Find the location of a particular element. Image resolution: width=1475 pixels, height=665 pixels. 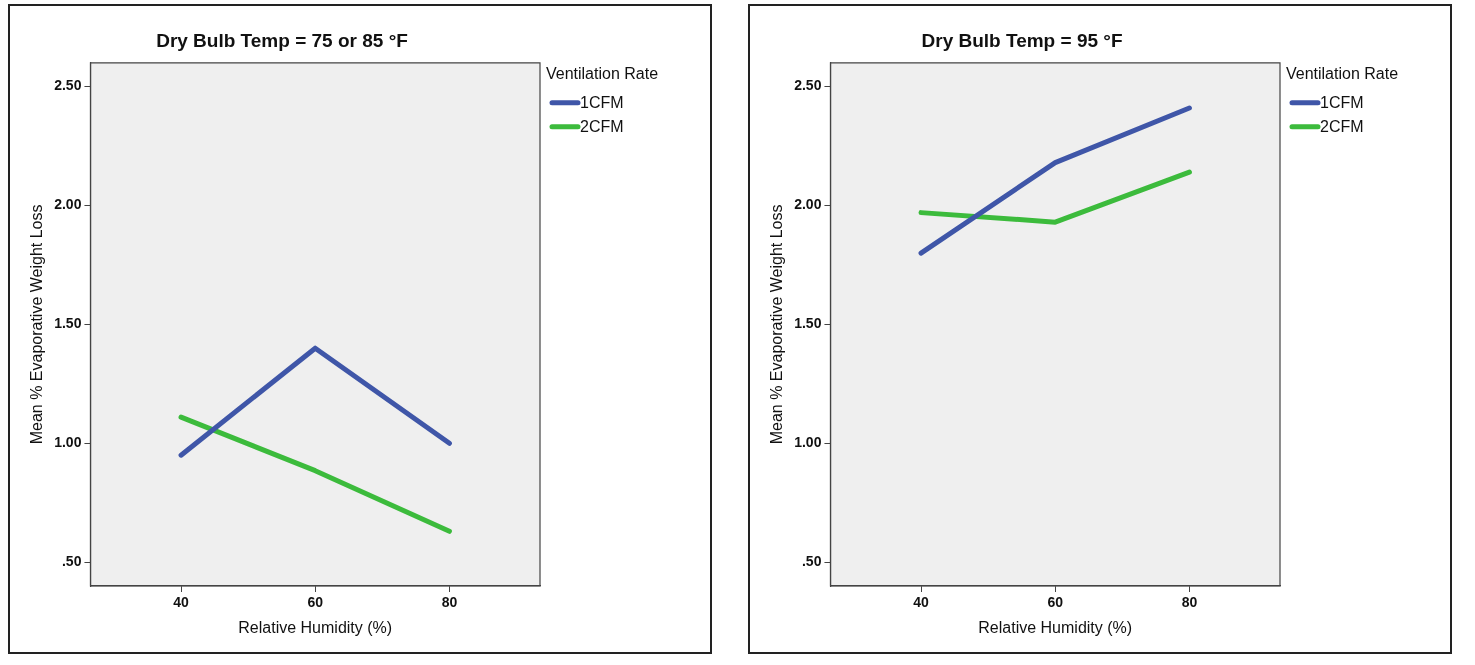

chart-title: Dry Bulb Temp = 95 °F is located at coordinates (1022, 40).